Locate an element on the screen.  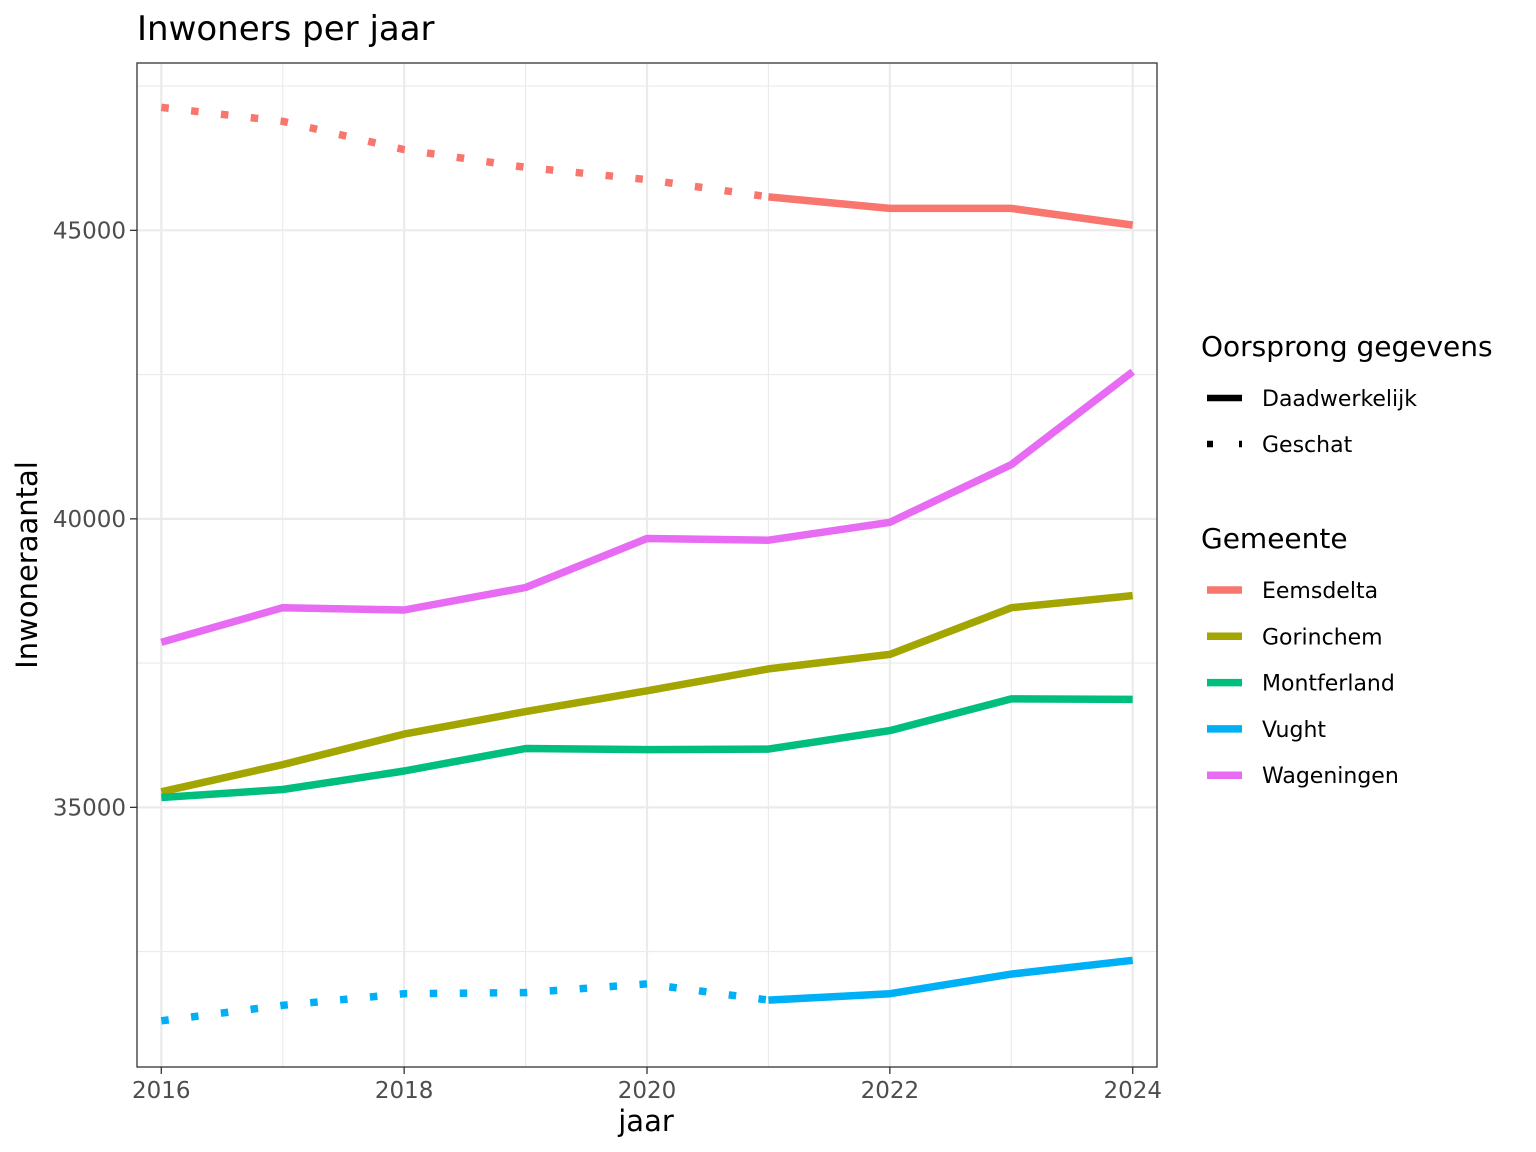
series-line-gorinchem-actual is located at coordinates (647, 693).